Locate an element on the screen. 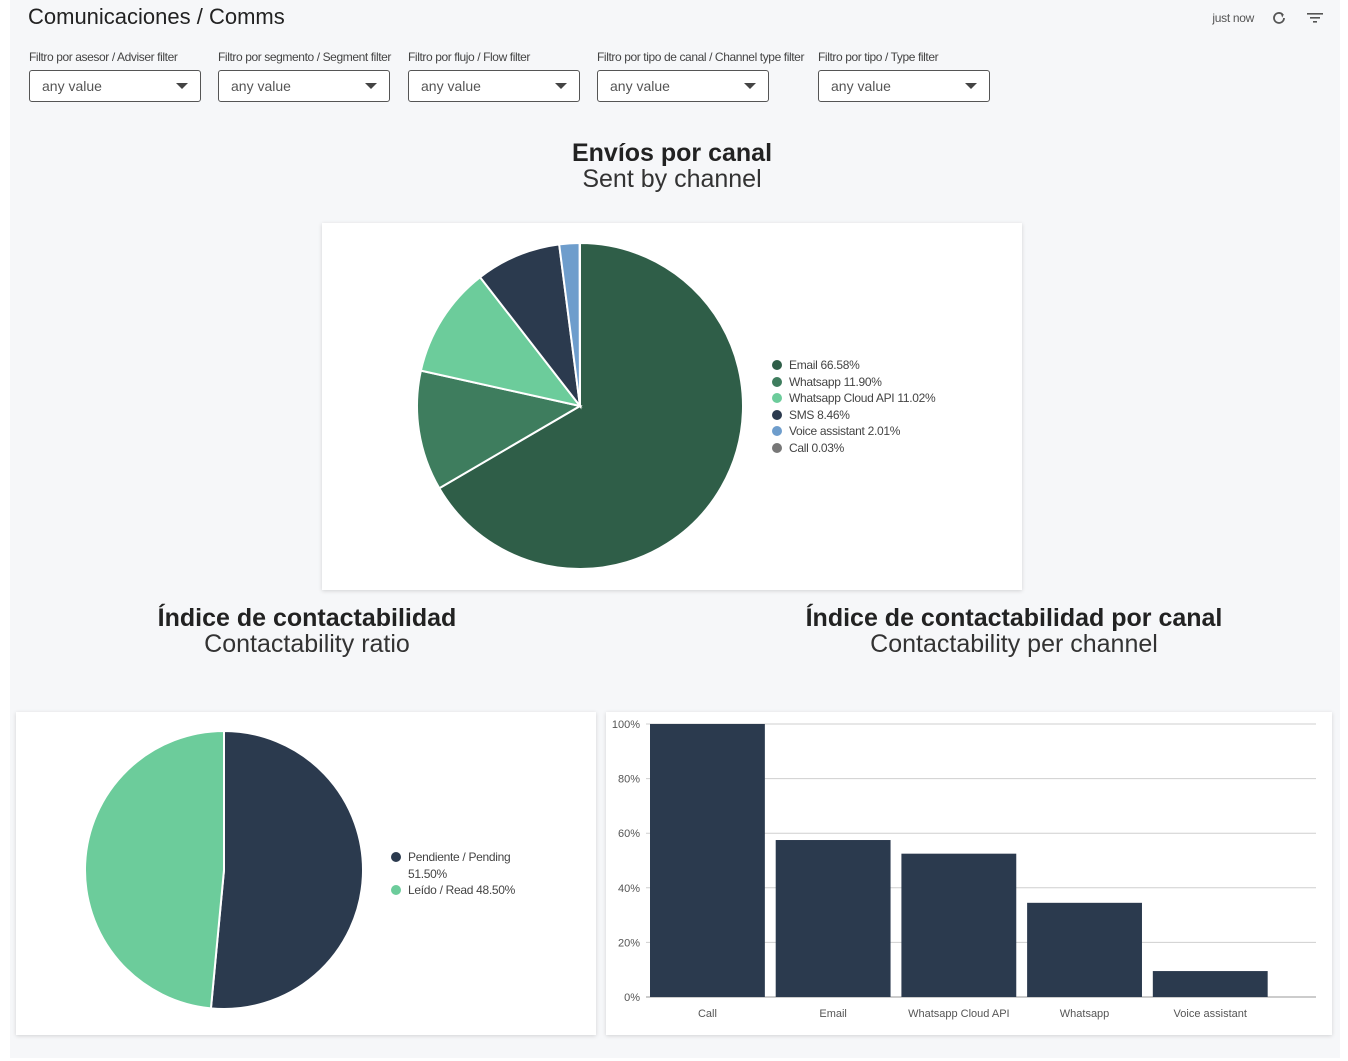 This screenshot has height=1061, width=1348. y-tick-label: 40% is located at coordinates (629, 889).